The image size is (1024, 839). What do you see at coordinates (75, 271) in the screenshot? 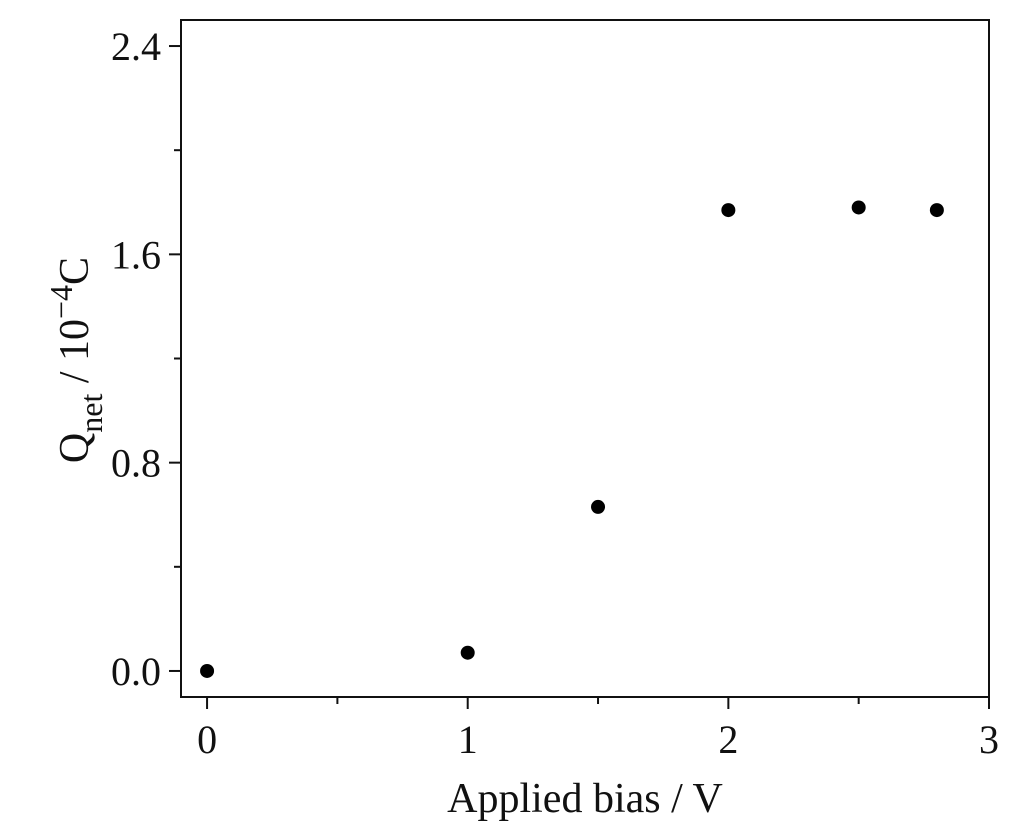
I see `y-title-end: C` at bounding box center [75, 271].